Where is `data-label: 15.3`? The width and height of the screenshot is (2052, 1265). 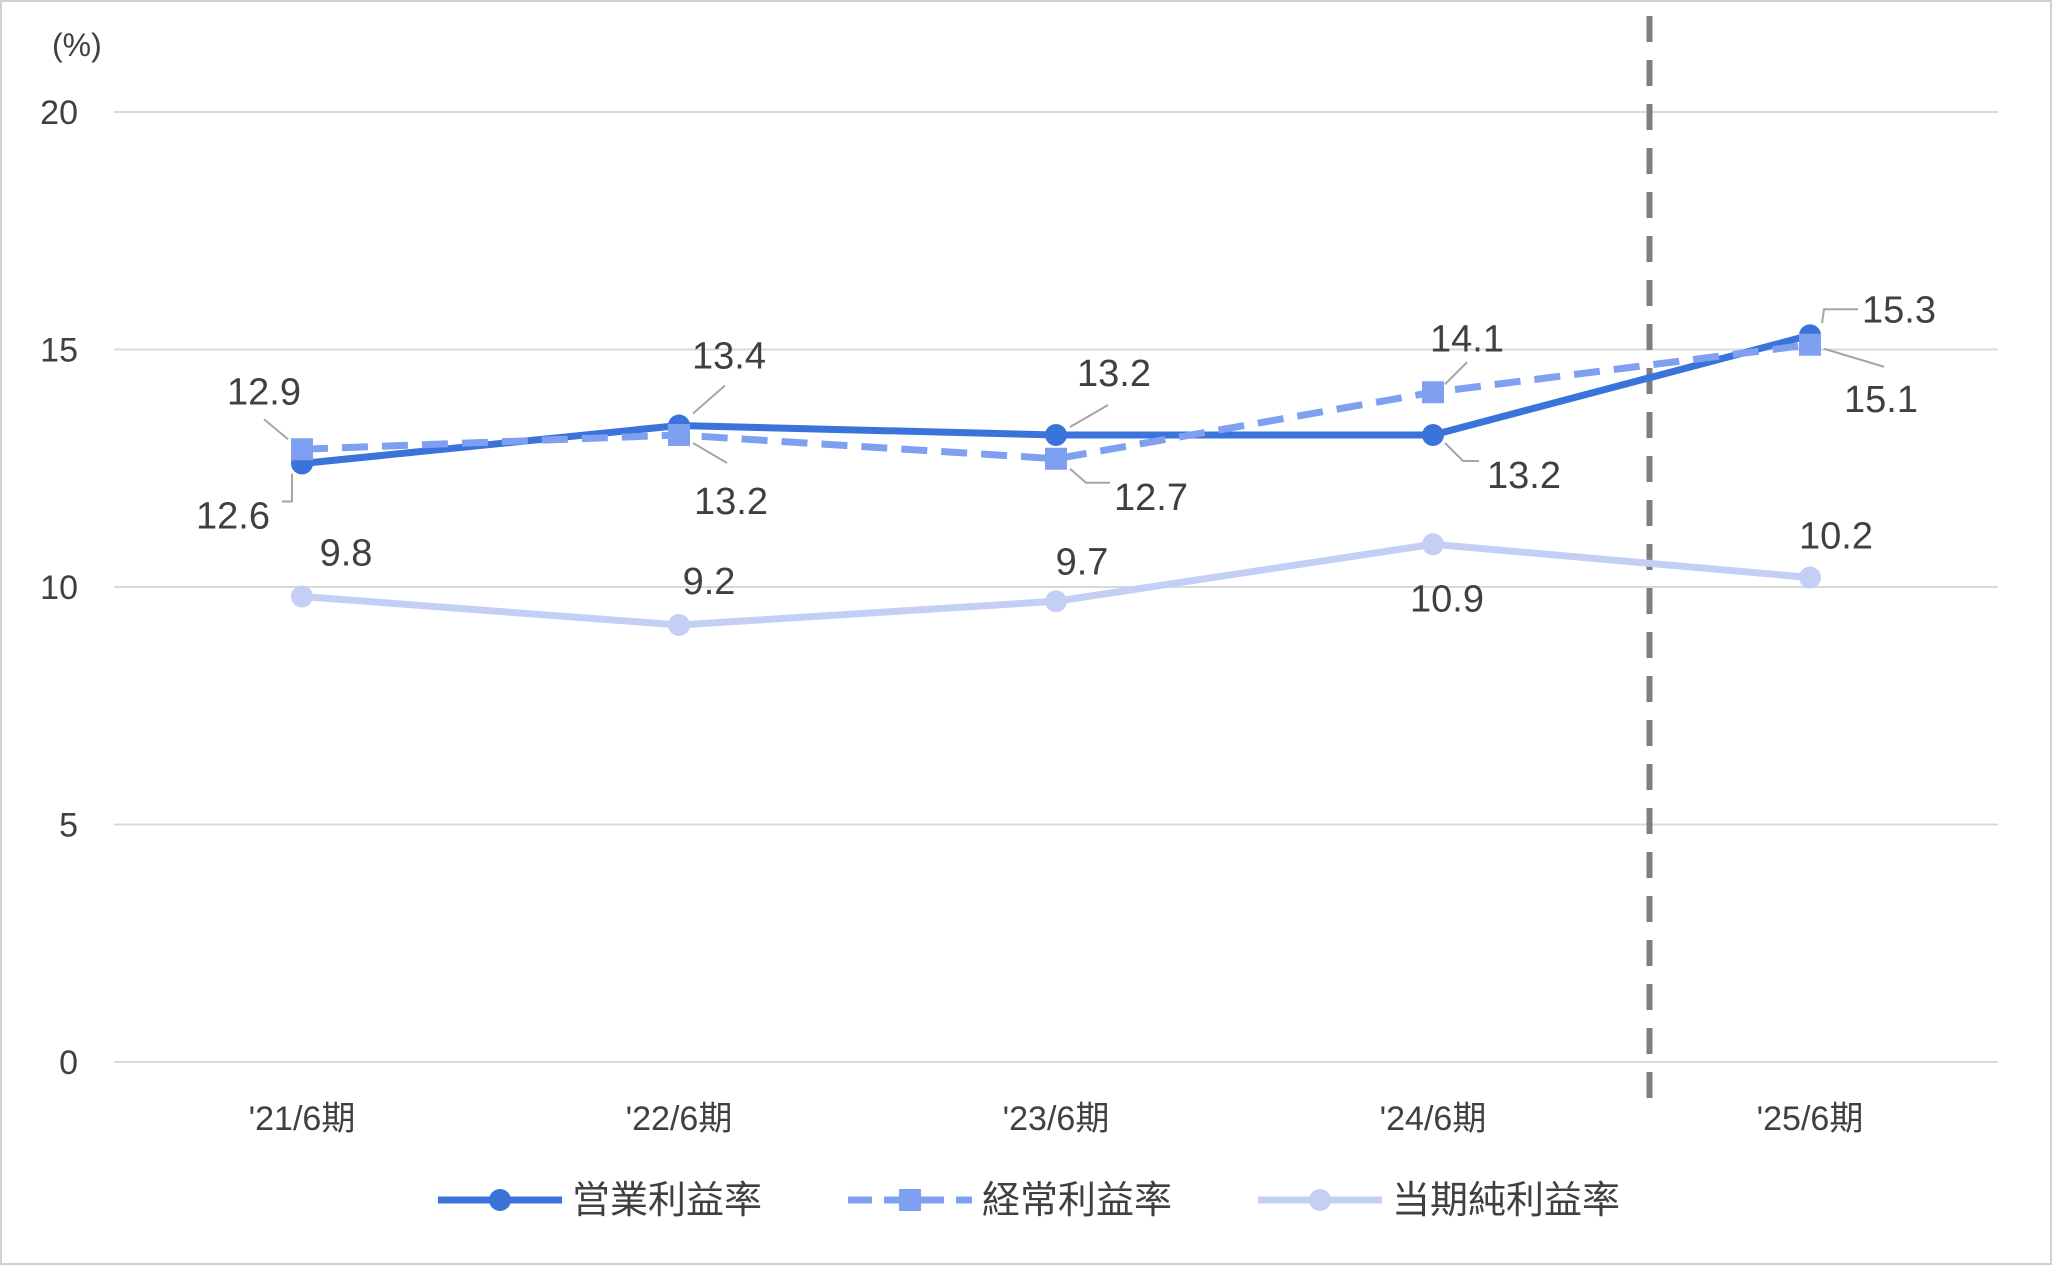
data-label: 15.3 is located at coordinates (1899, 310).